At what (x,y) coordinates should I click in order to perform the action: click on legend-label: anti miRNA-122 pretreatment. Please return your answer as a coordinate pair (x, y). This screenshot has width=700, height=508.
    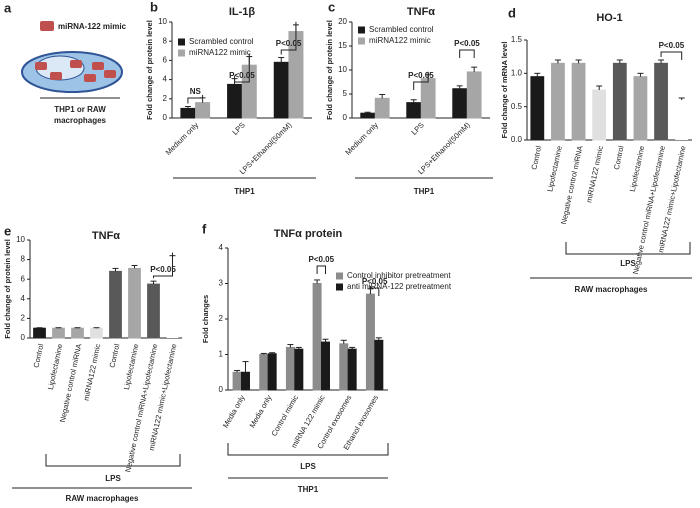
    Looking at the image, I should click on (399, 286).